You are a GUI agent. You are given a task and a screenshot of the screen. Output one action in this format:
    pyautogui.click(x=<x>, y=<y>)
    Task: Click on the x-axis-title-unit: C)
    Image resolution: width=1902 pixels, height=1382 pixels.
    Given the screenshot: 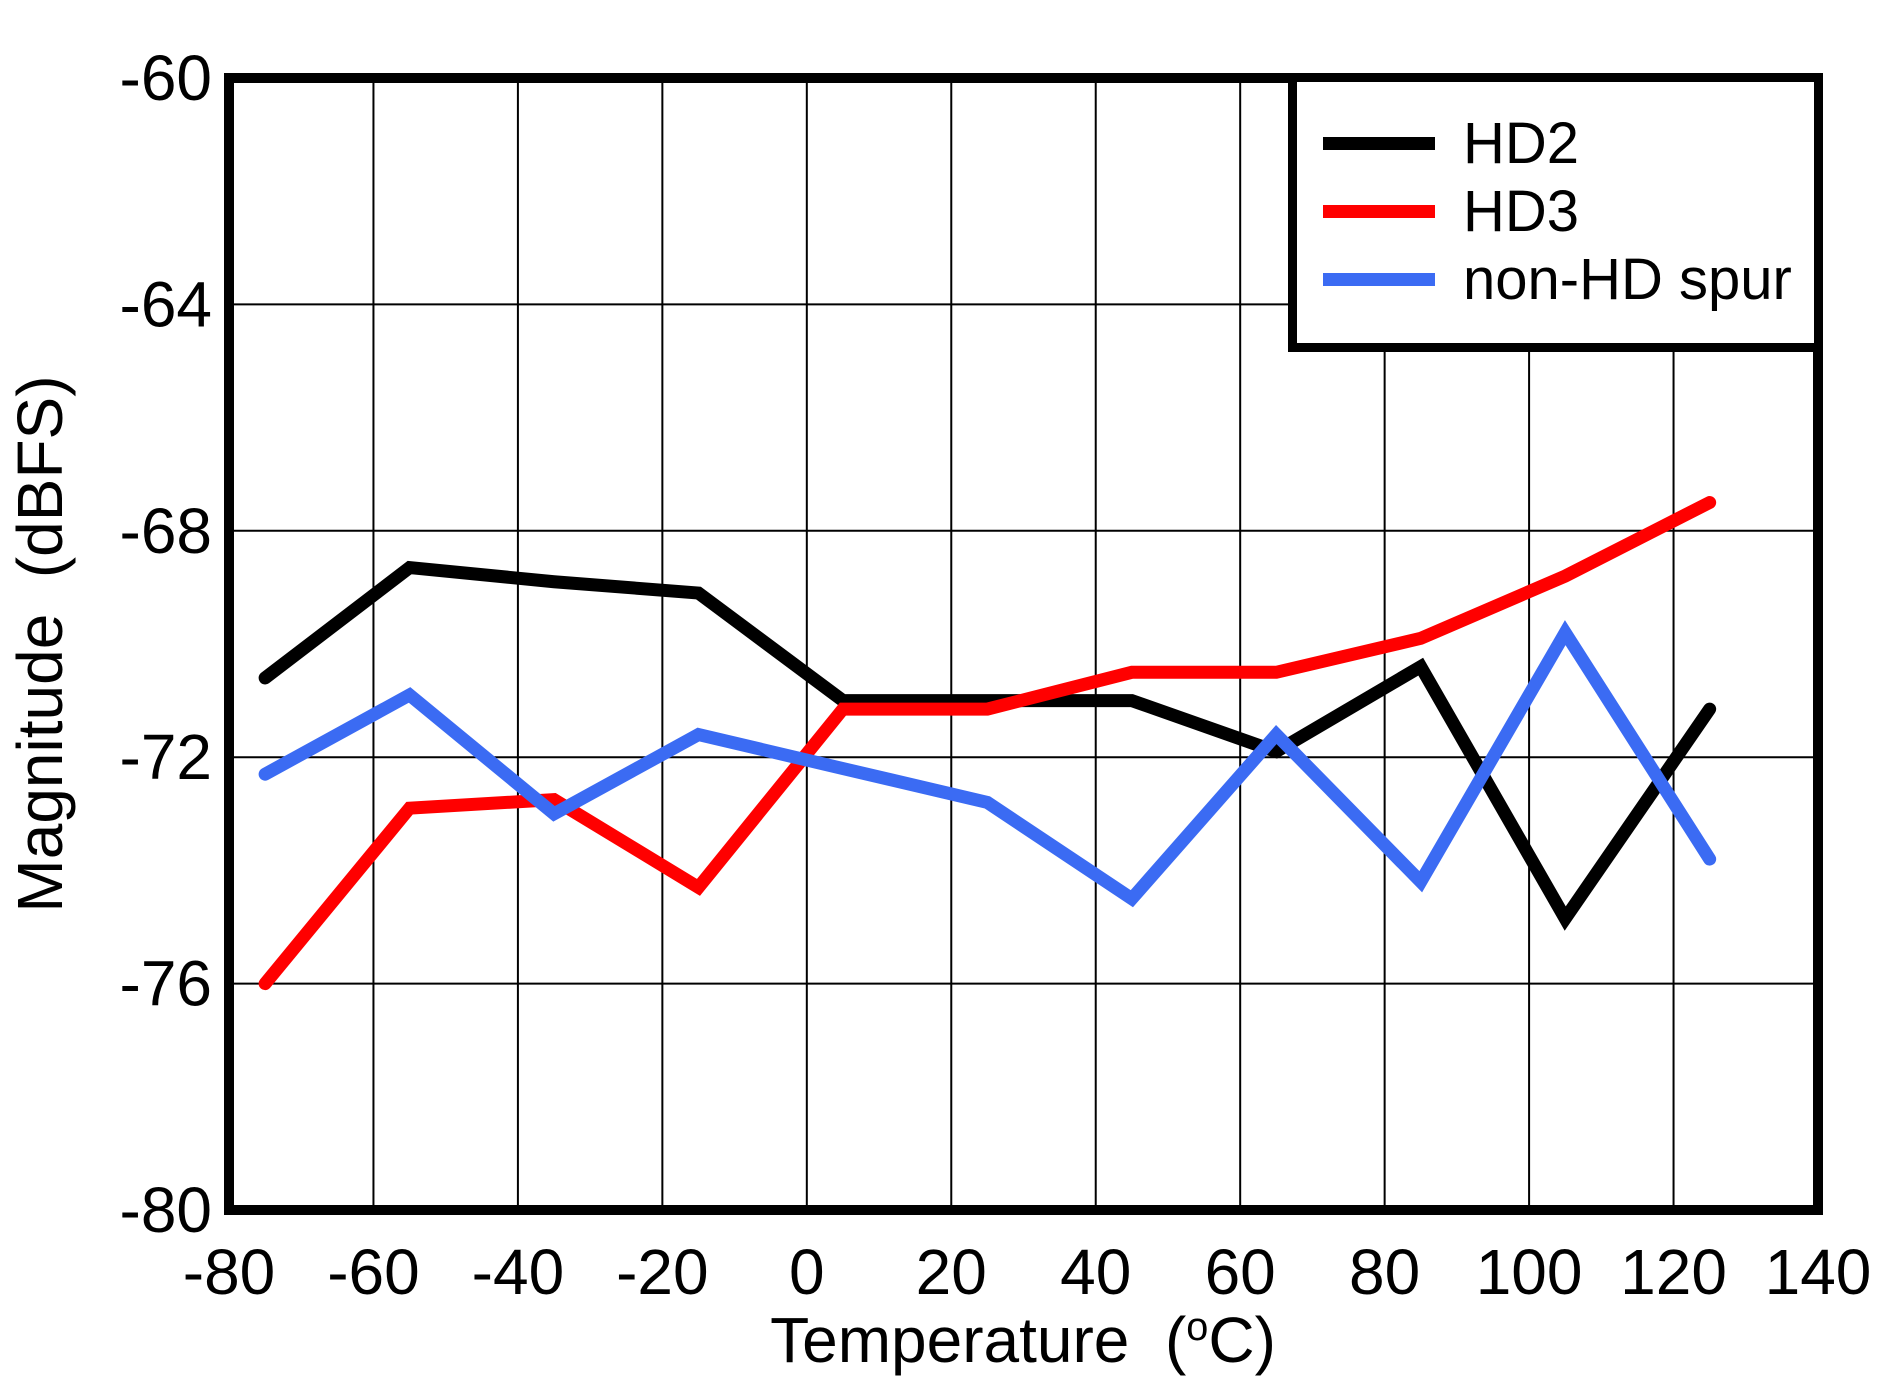 What is the action you would take?
    pyautogui.click(x=1242, y=1340)
    